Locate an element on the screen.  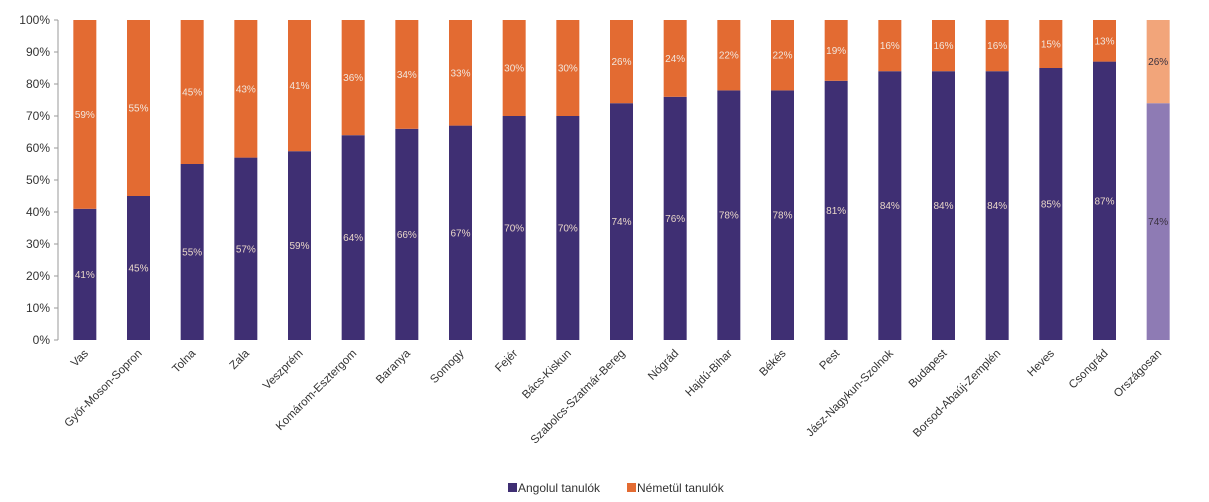
x-tick-label: Vas is located at coordinates (80, 358).